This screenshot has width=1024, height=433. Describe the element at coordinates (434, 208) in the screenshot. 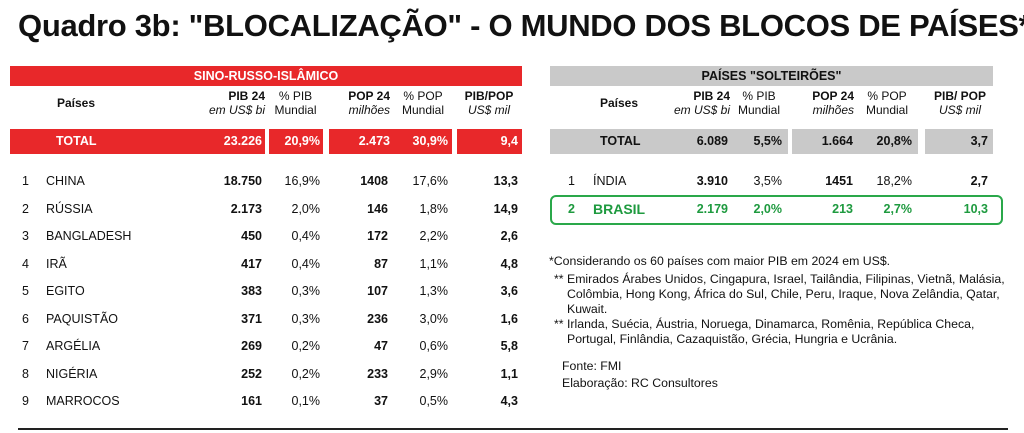

I see `cell-pct-pop: 1,8%` at that location.